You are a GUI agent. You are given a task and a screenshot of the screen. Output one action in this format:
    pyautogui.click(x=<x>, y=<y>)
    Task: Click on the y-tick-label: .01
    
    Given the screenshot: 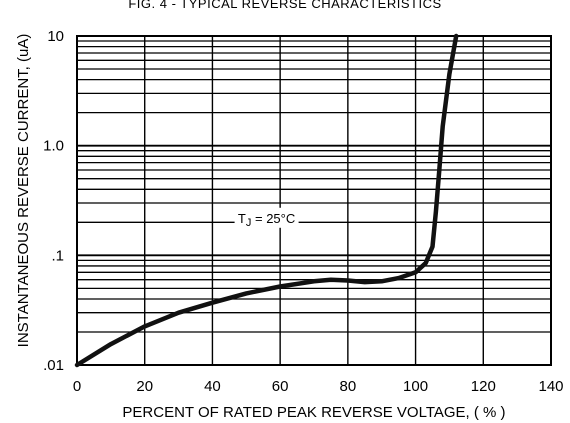 What is the action you would take?
    pyautogui.click(x=53, y=365)
    